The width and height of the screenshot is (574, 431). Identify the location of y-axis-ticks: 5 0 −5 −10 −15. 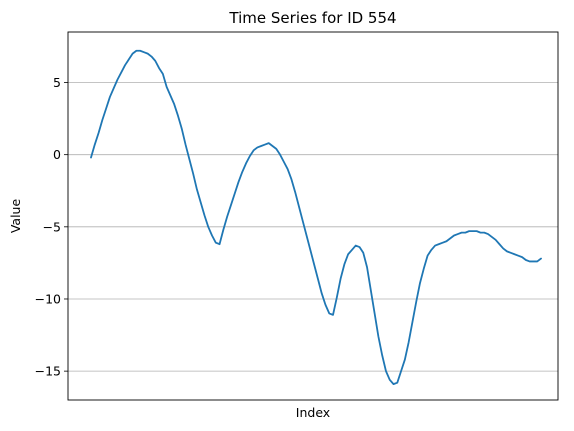
(51, 227).